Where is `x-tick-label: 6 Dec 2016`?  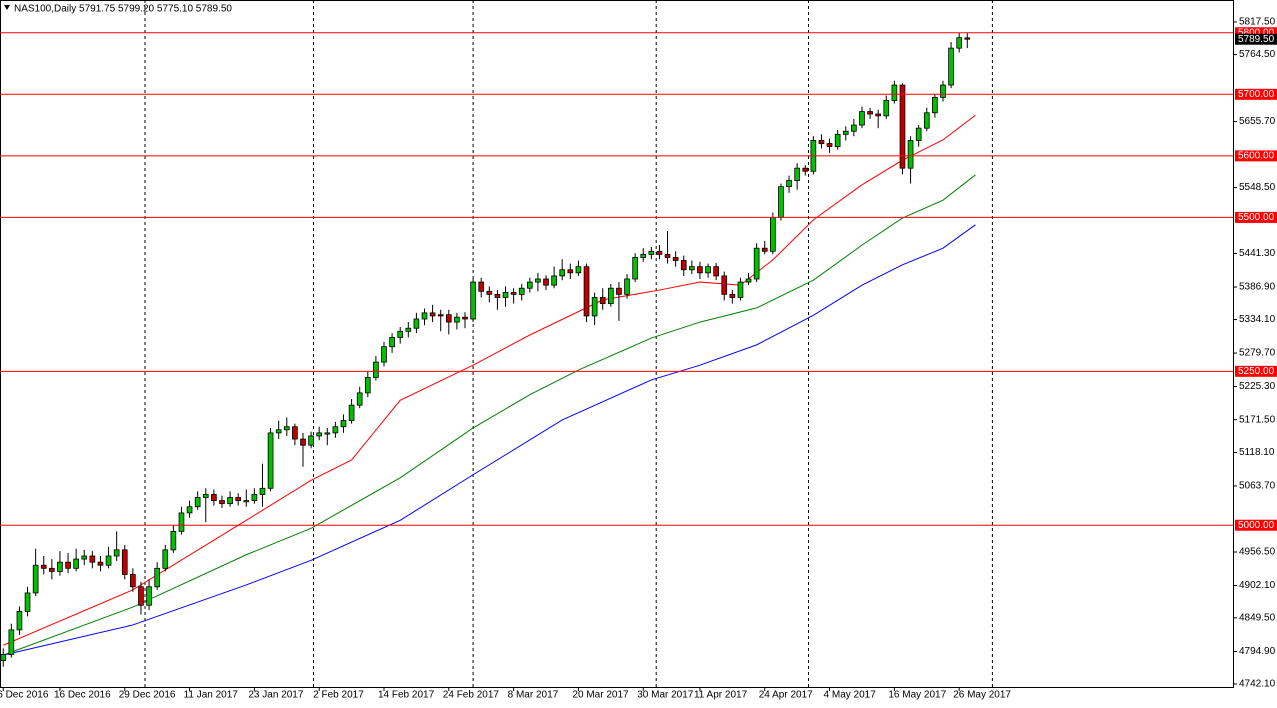 x-tick-label: 6 Dec 2016 is located at coordinates (24, 695).